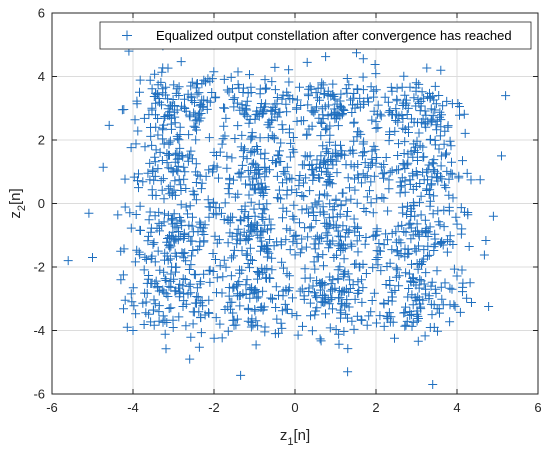 This screenshot has height=449, width=550. I want to click on x-tick-label: -2, so click(214, 407).